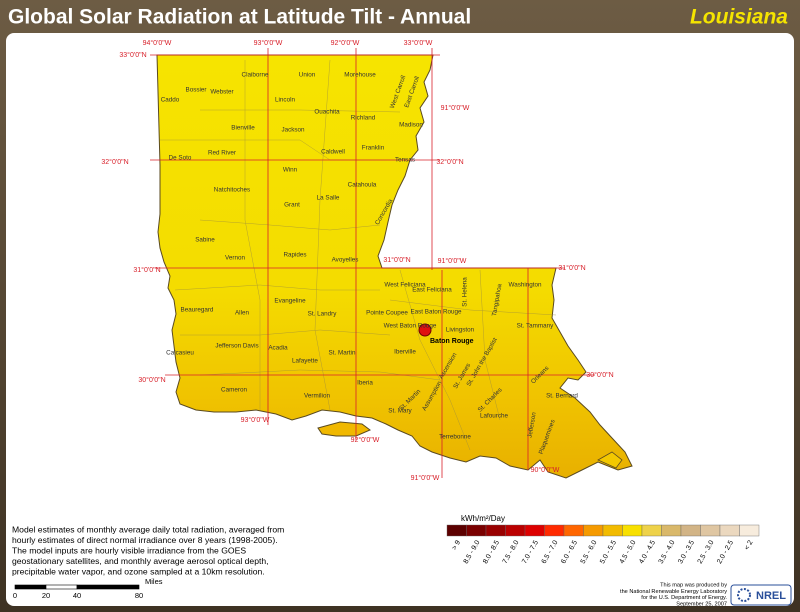 The height and width of the screenshot is (612, 800). I want to click on parish-label: St. Mary, so click(400, 411).